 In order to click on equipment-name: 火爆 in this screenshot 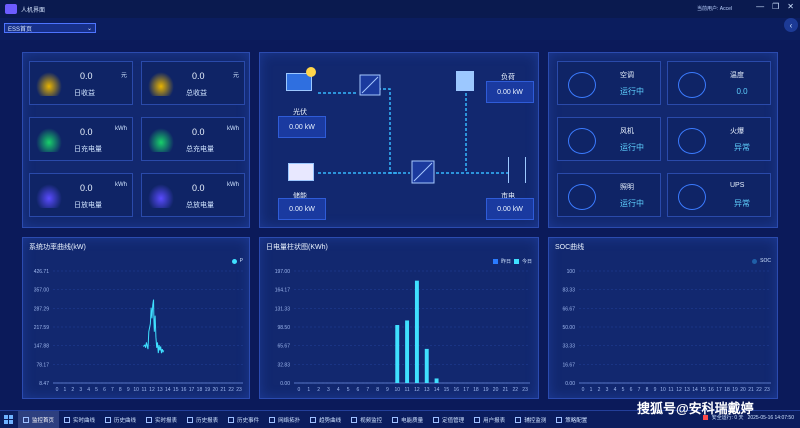, I will do `click(737, 131)`.